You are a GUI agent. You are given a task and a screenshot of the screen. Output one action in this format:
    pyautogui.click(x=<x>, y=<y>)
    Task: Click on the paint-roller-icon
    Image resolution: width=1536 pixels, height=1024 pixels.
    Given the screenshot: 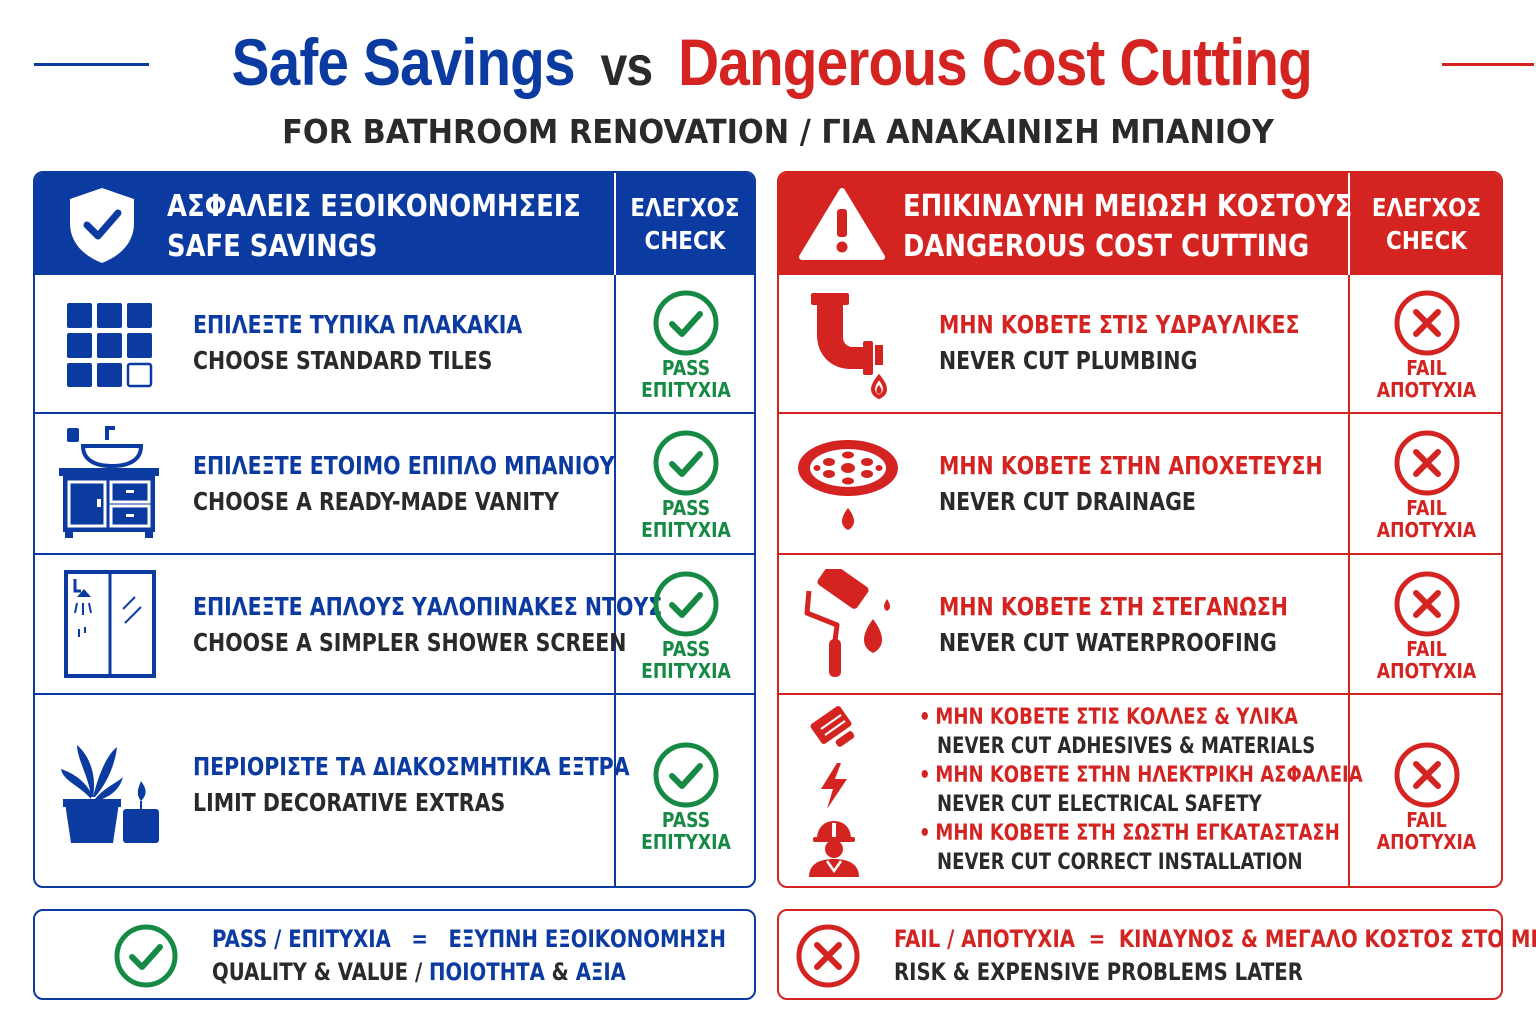 What is the action you would take?
    pyautogui.click(x=847, y=623)
    